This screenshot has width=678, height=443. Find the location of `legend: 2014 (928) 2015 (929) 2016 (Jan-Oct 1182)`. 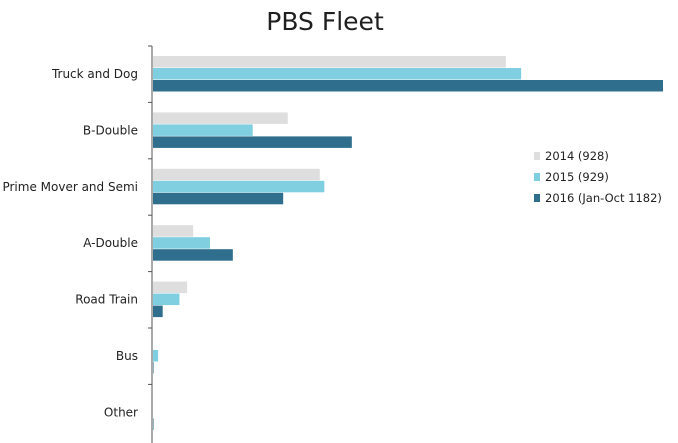

legend: 2014 (928) 2015 (929) 2016 (Jan-Oct 1182) is located at coordinates (598, 177).